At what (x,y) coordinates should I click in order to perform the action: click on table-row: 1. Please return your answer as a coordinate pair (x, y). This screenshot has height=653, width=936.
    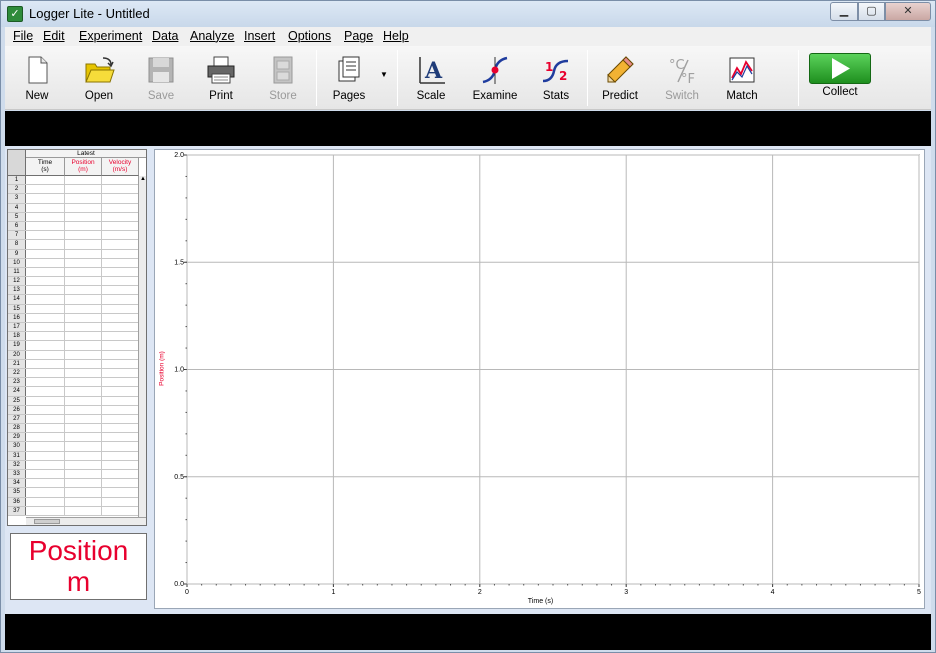
    Looking at the image, I should click on (77, 181).